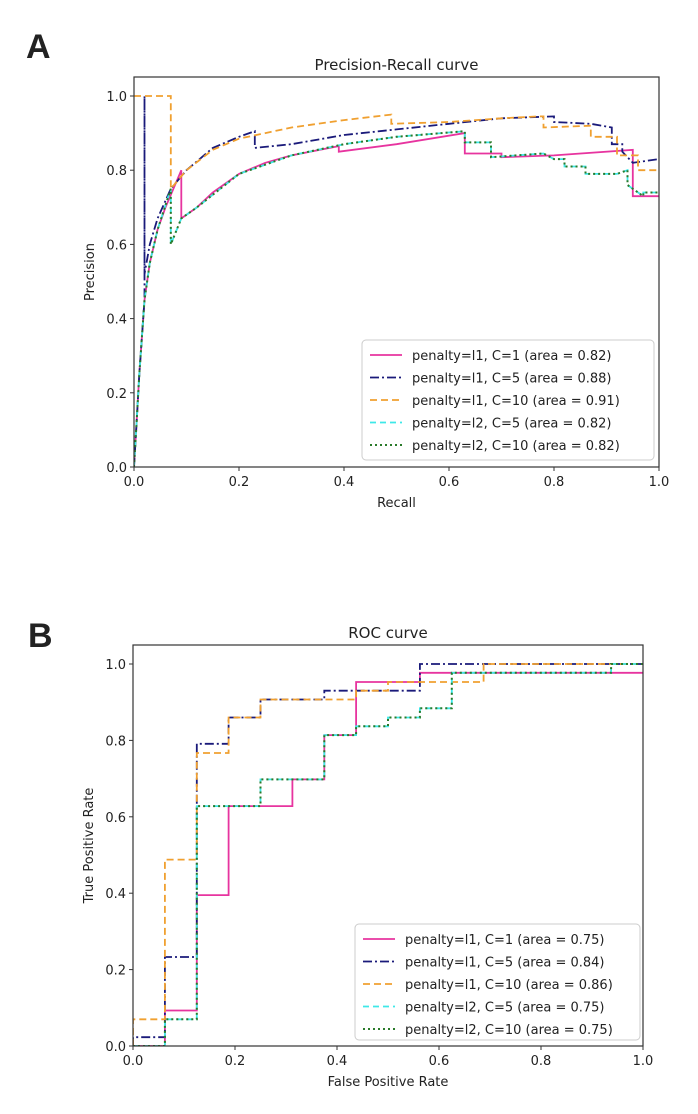  I want to click on panel-label-b: B, so click(40, 636).